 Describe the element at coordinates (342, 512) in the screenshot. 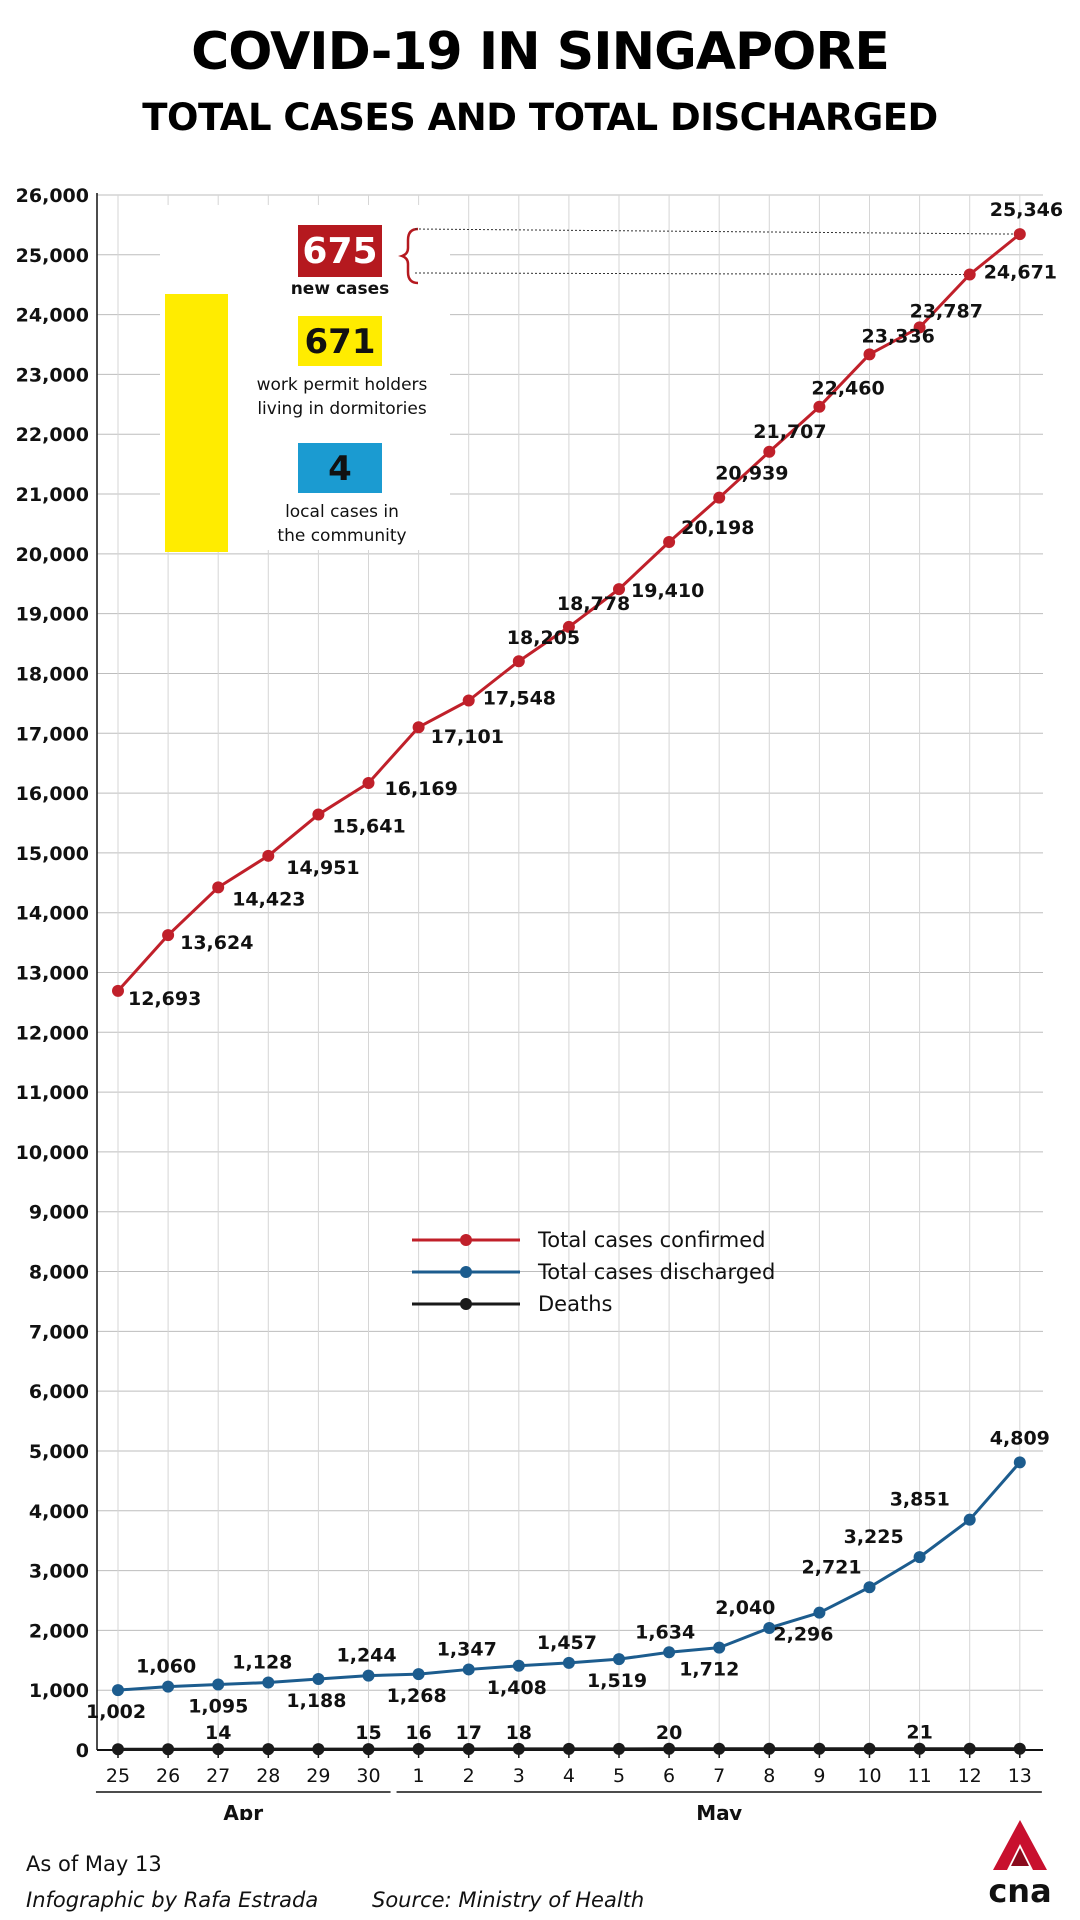

I see `community-label-line1: local cases in` at that location.